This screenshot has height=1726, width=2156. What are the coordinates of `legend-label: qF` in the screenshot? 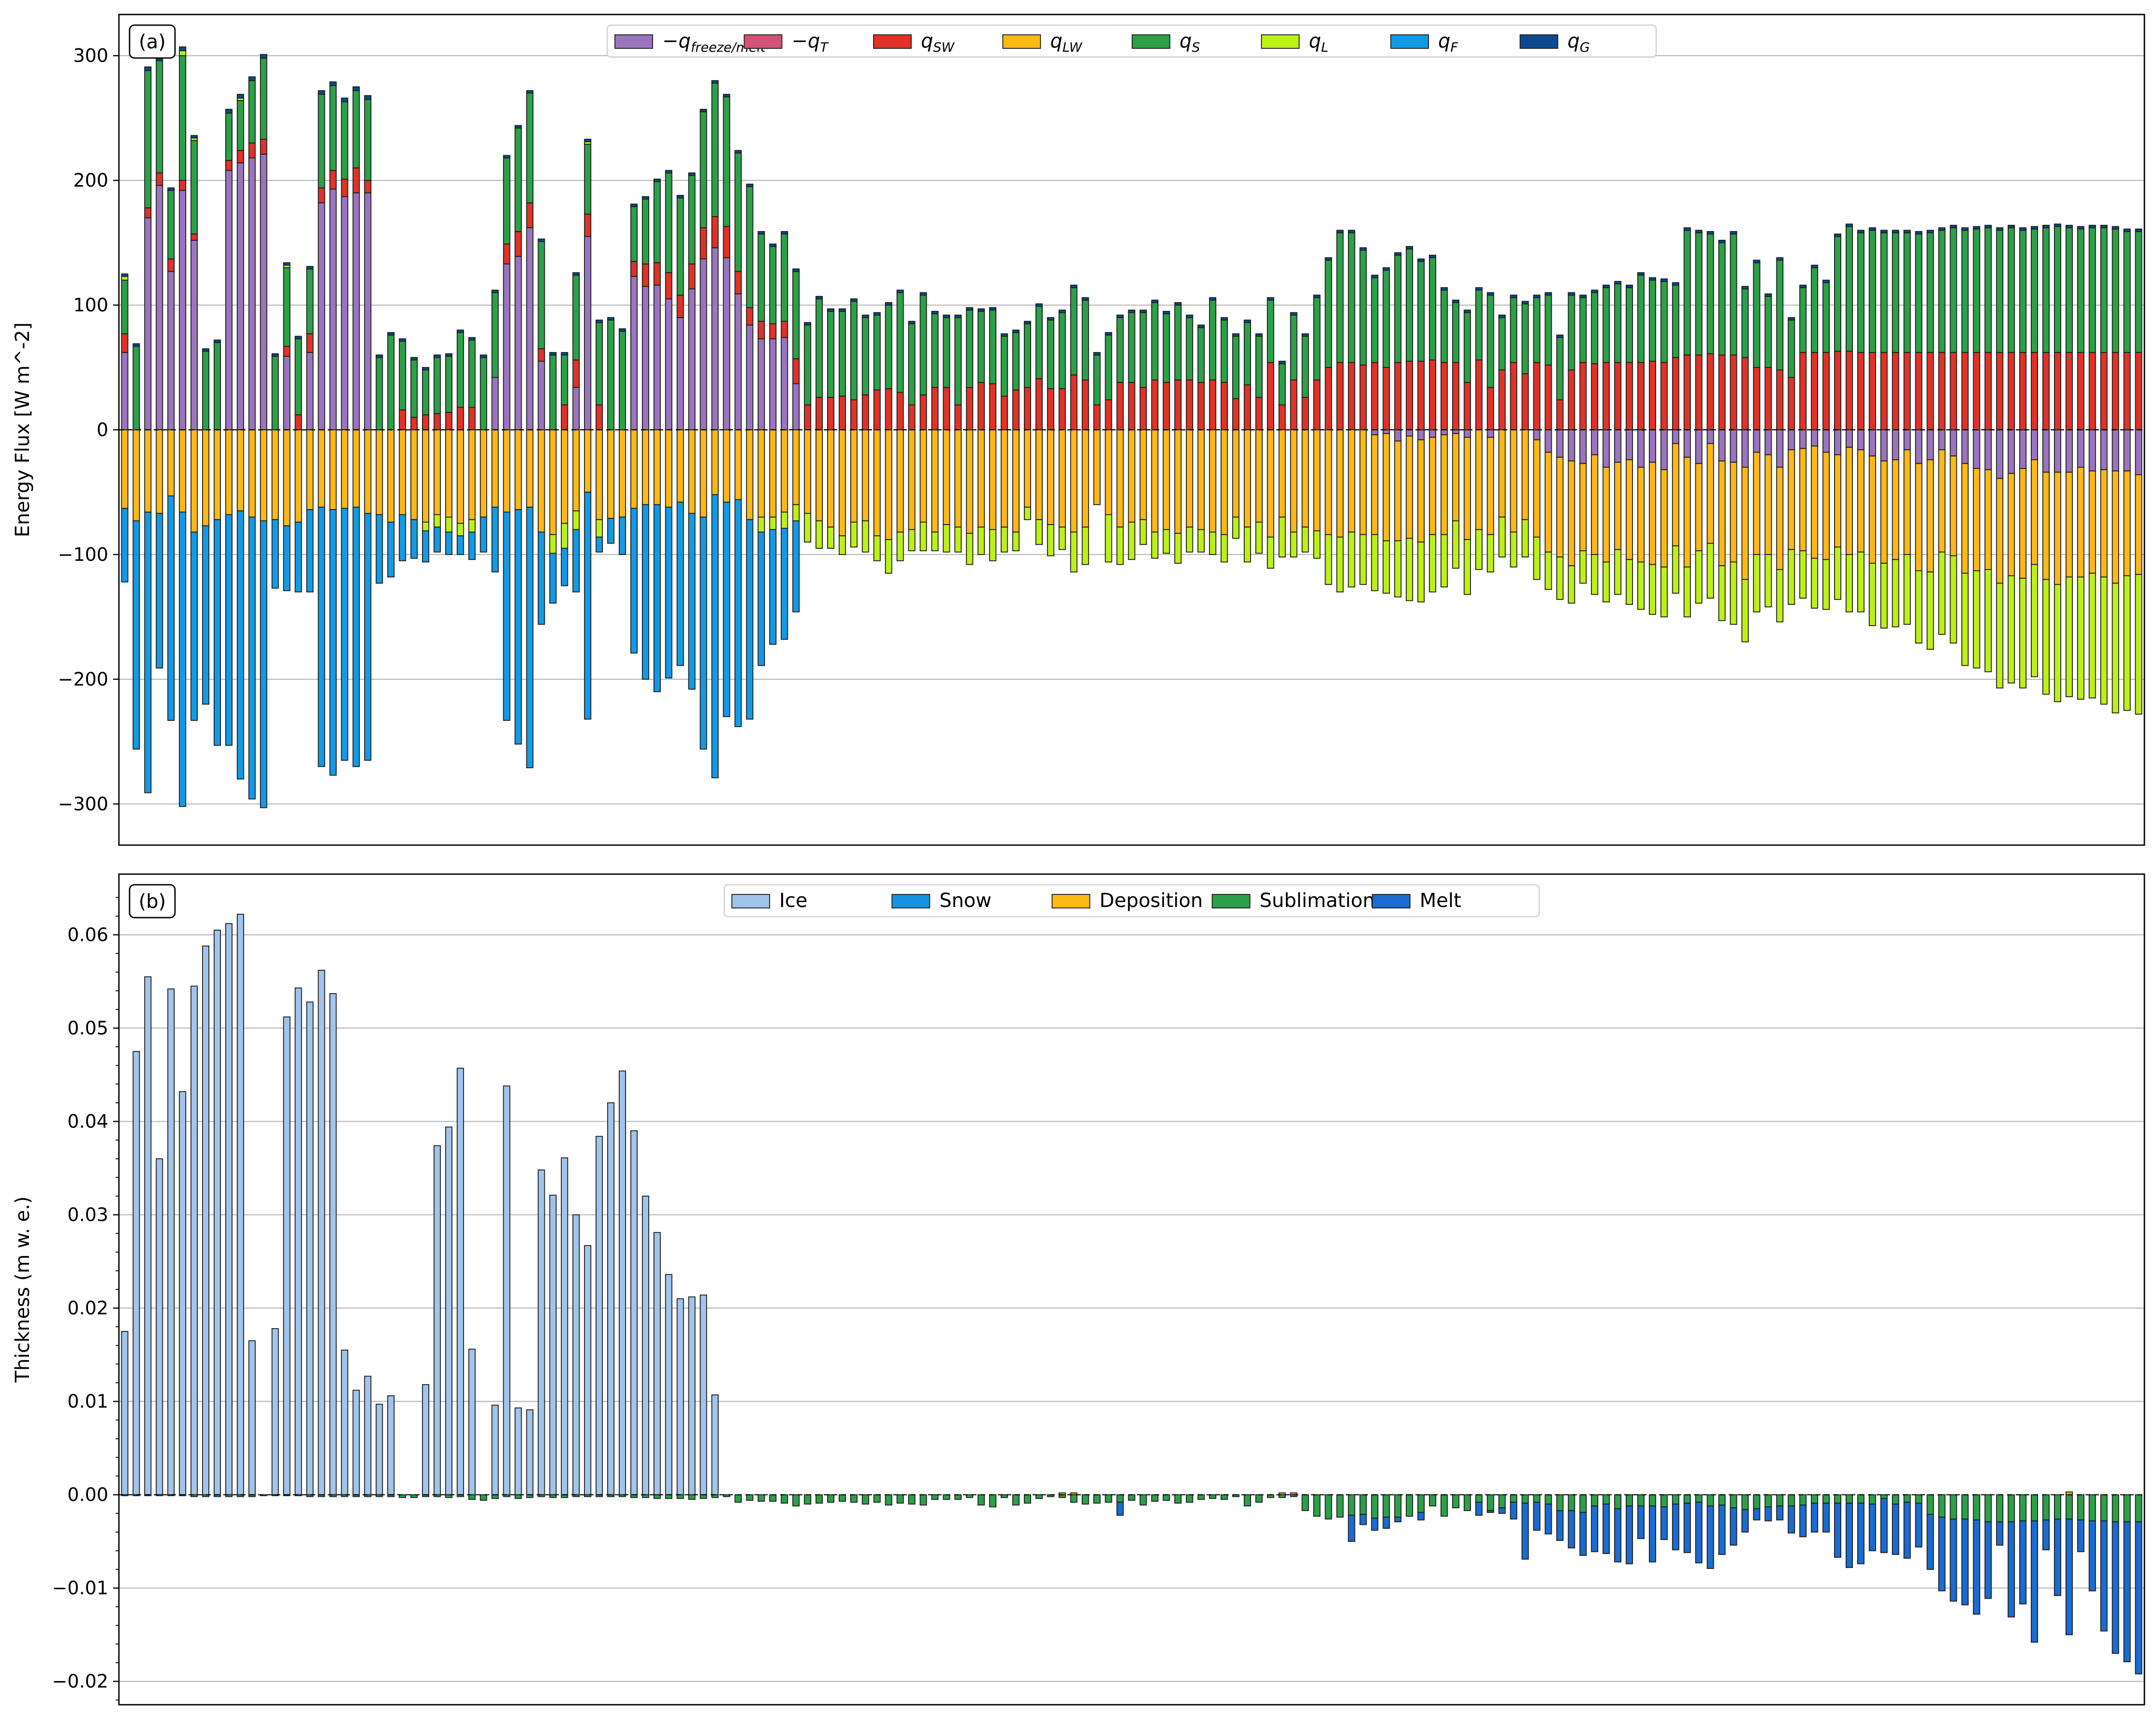 It's located at (1448, 42).